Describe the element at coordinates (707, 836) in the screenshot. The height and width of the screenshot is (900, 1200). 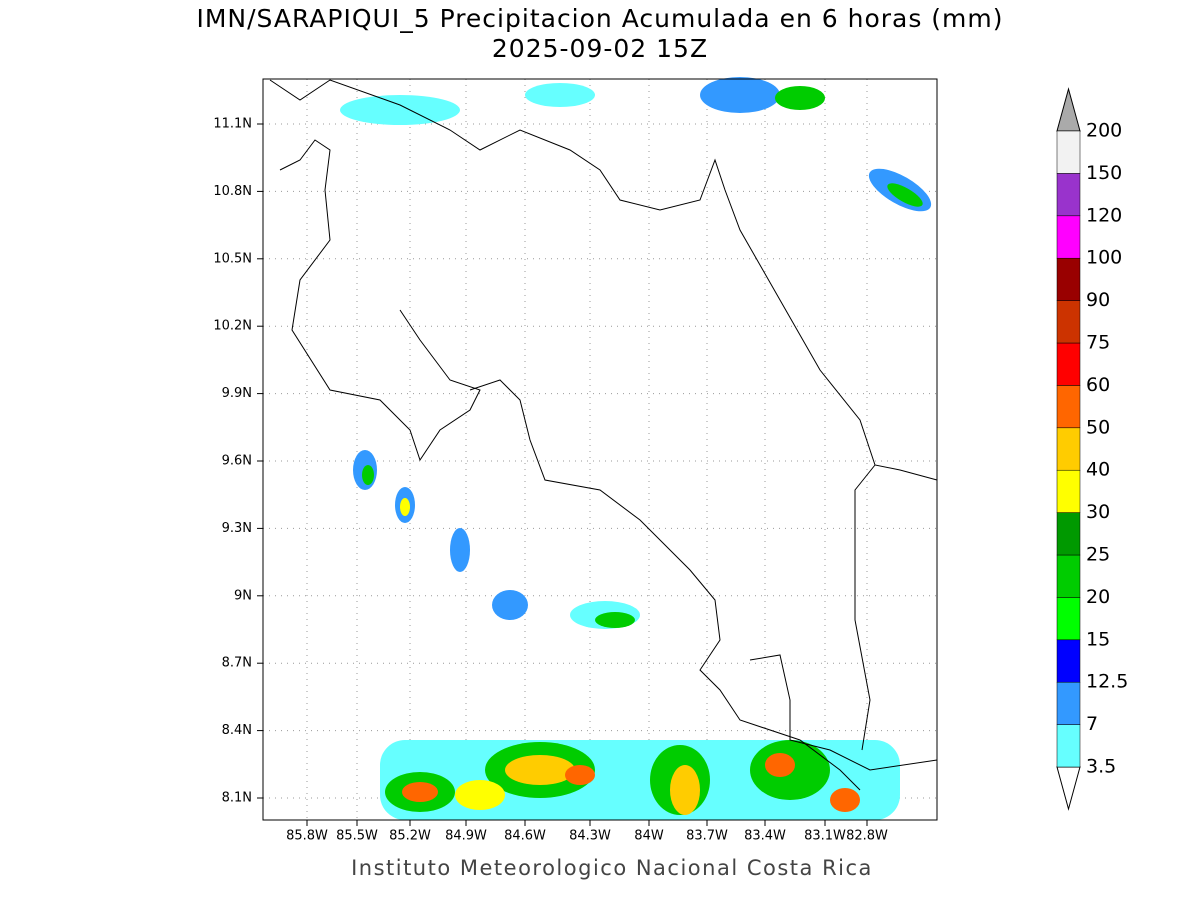
I see `lon-label: 83.7W` at that location.